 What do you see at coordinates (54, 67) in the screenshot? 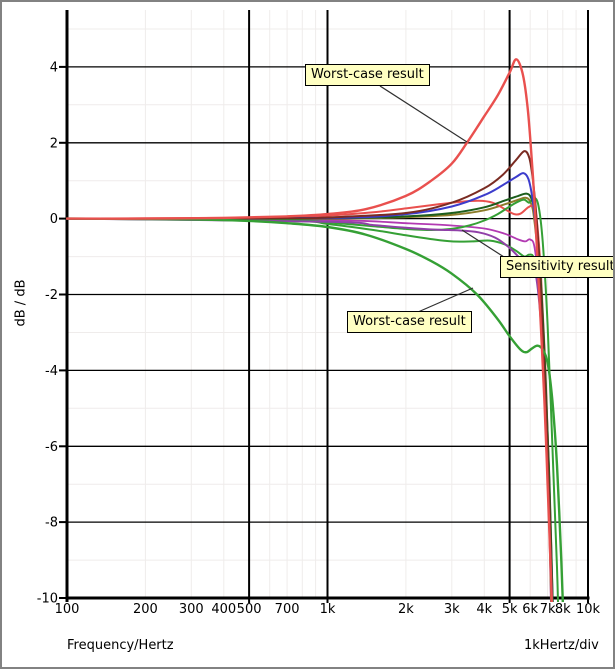
I see `y-tick-label: 4` at bounding box center [54, 67].